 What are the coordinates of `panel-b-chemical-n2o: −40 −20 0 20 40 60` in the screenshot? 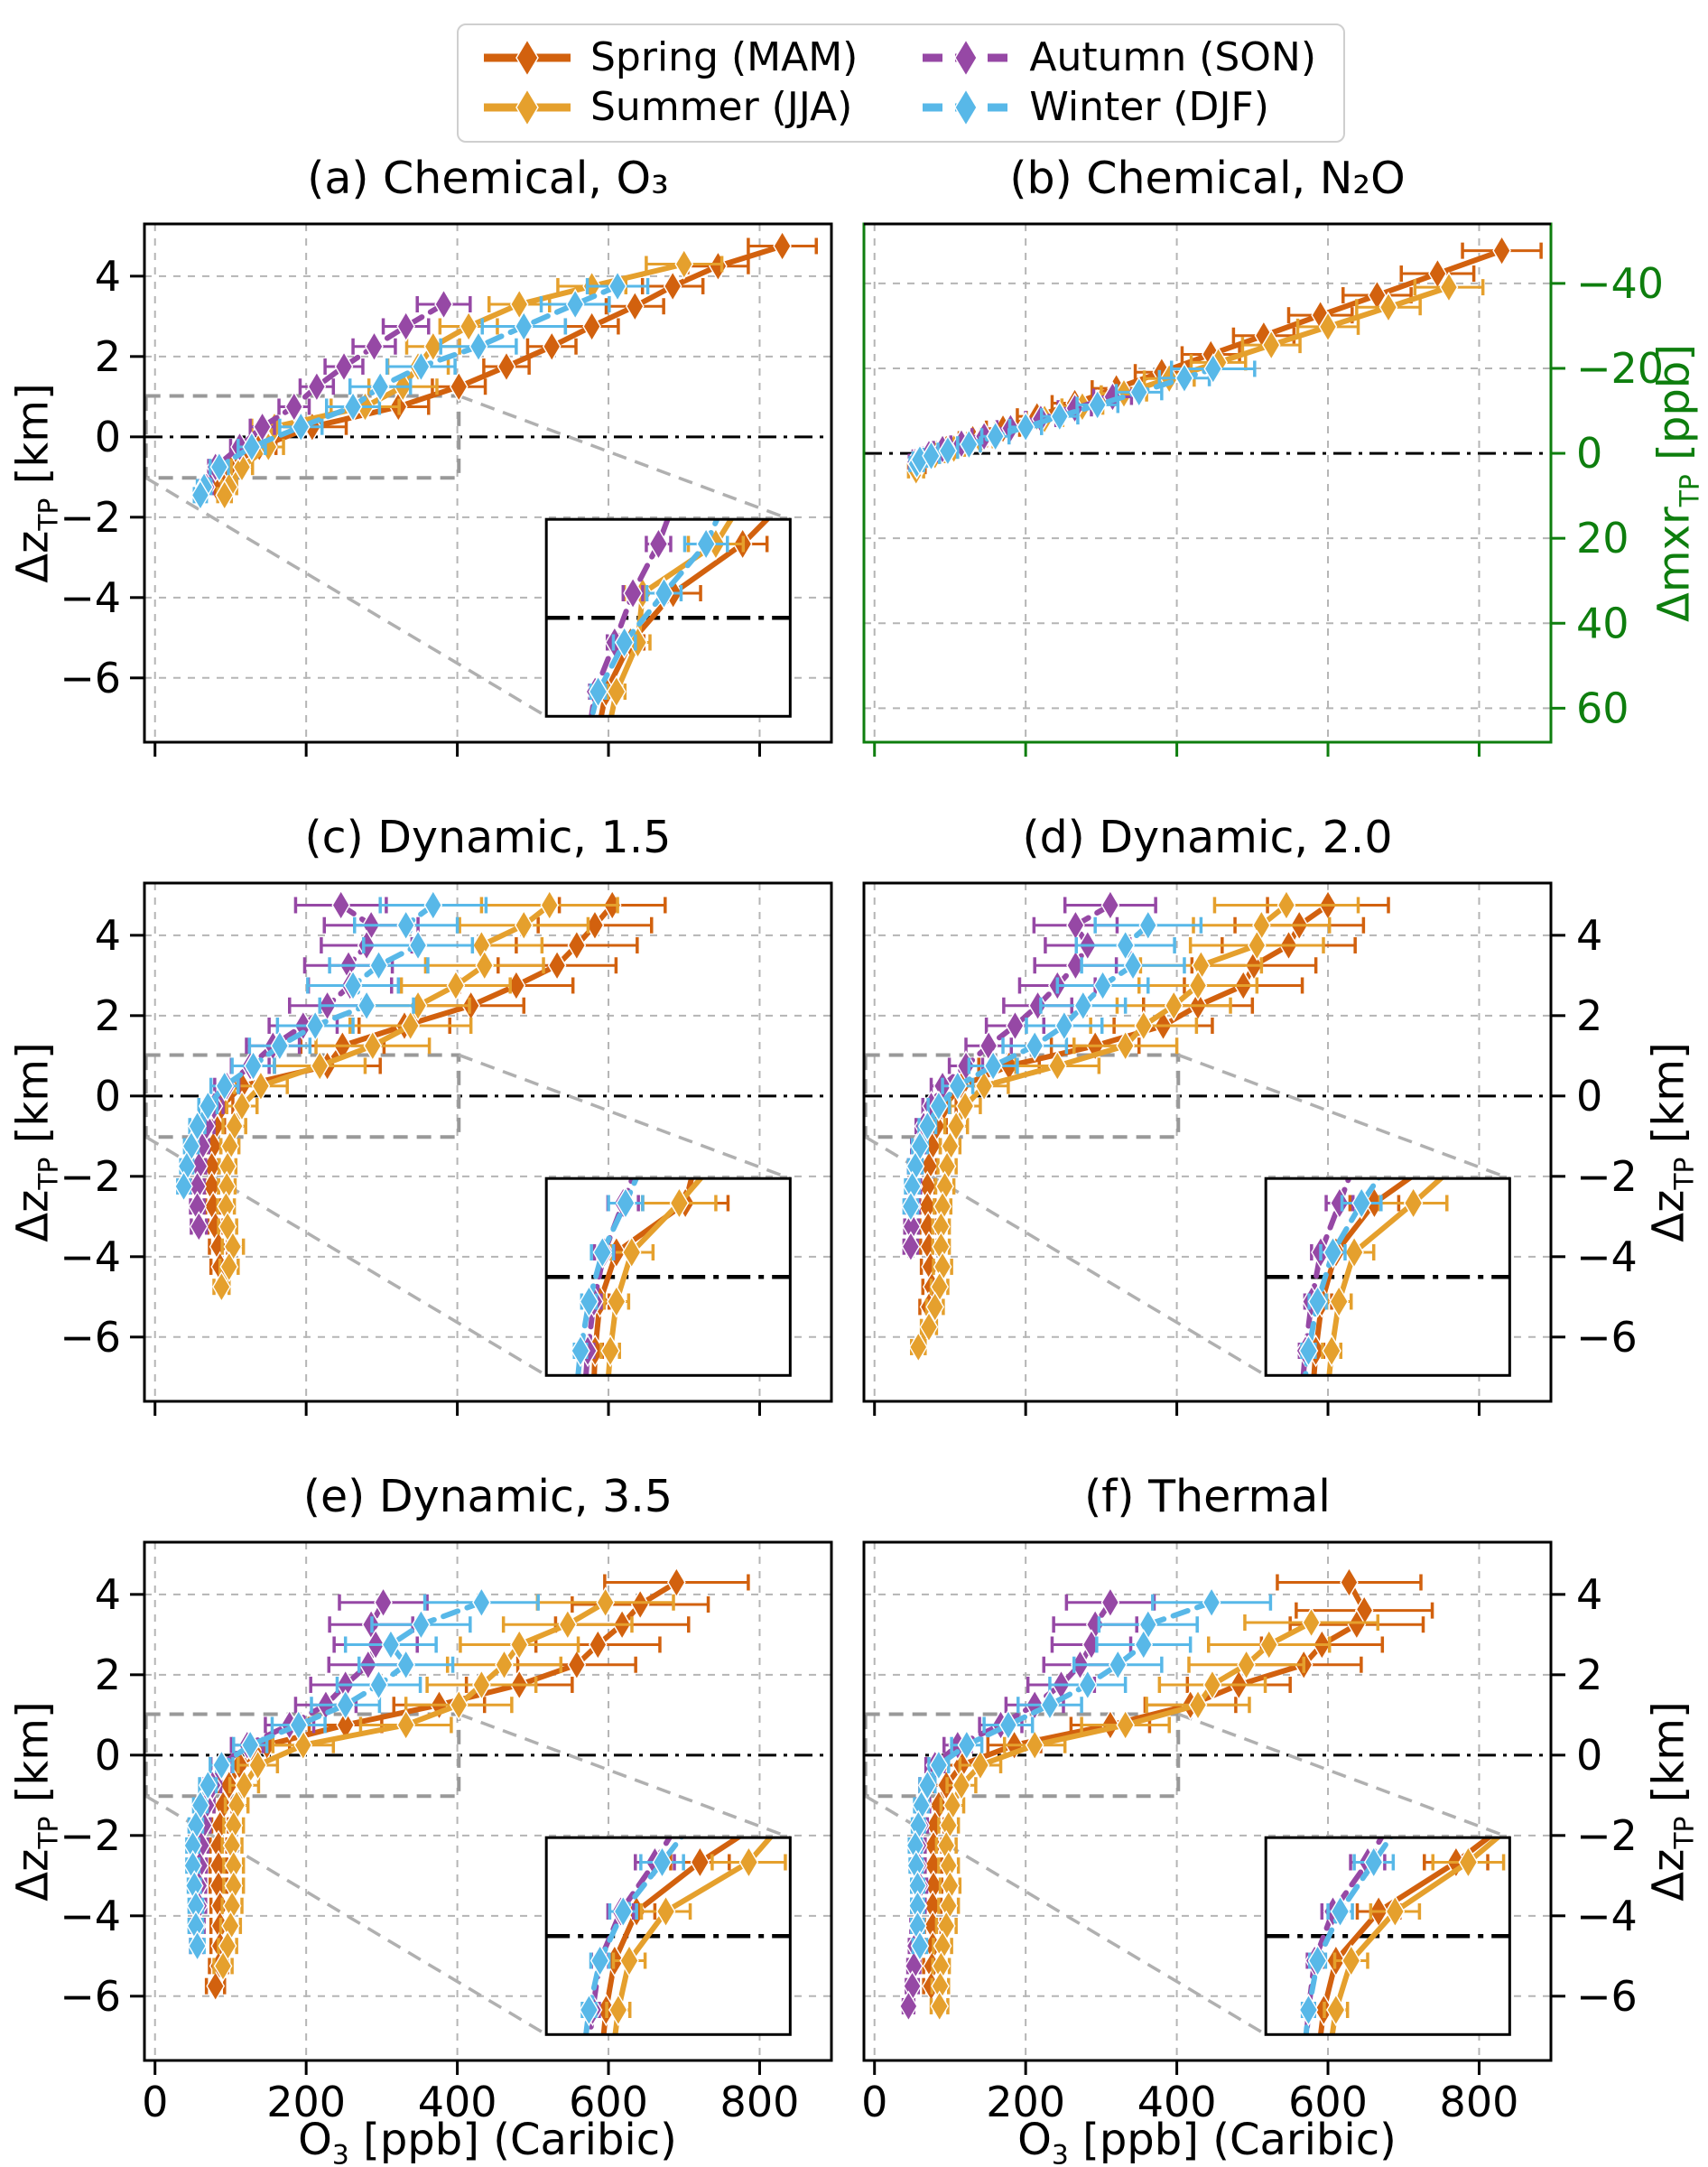 It's located at (1263, 489).